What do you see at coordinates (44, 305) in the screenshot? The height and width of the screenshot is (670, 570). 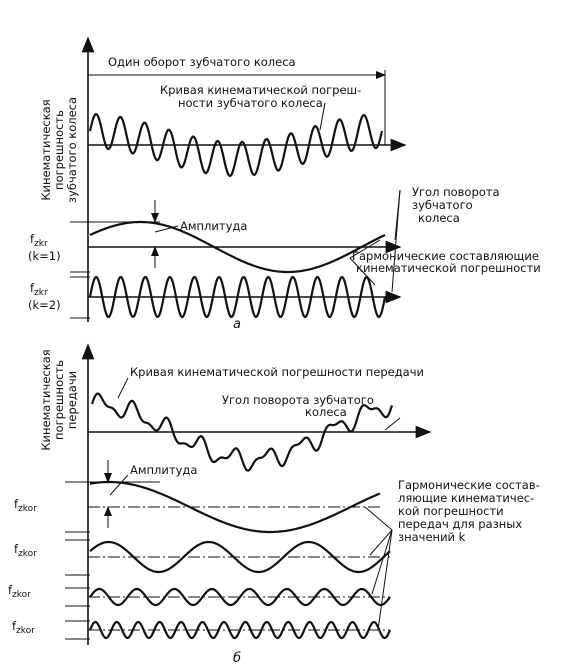 I see `harmonic-order: (k=2)` at bounding box center [44, 305].